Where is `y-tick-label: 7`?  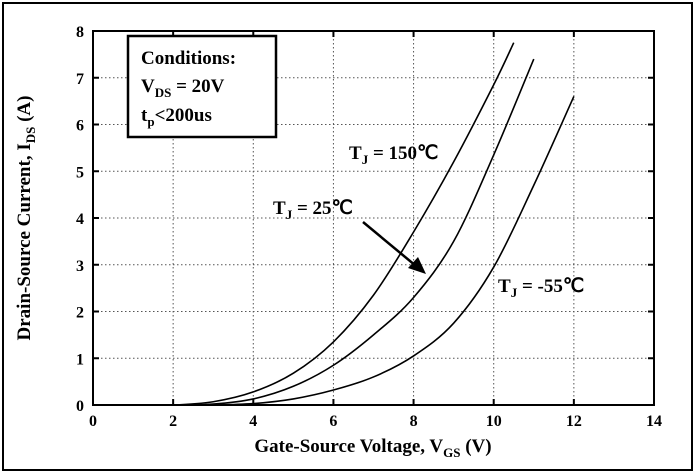 y-tick-label: 7 is located at coordinates (80, 79).